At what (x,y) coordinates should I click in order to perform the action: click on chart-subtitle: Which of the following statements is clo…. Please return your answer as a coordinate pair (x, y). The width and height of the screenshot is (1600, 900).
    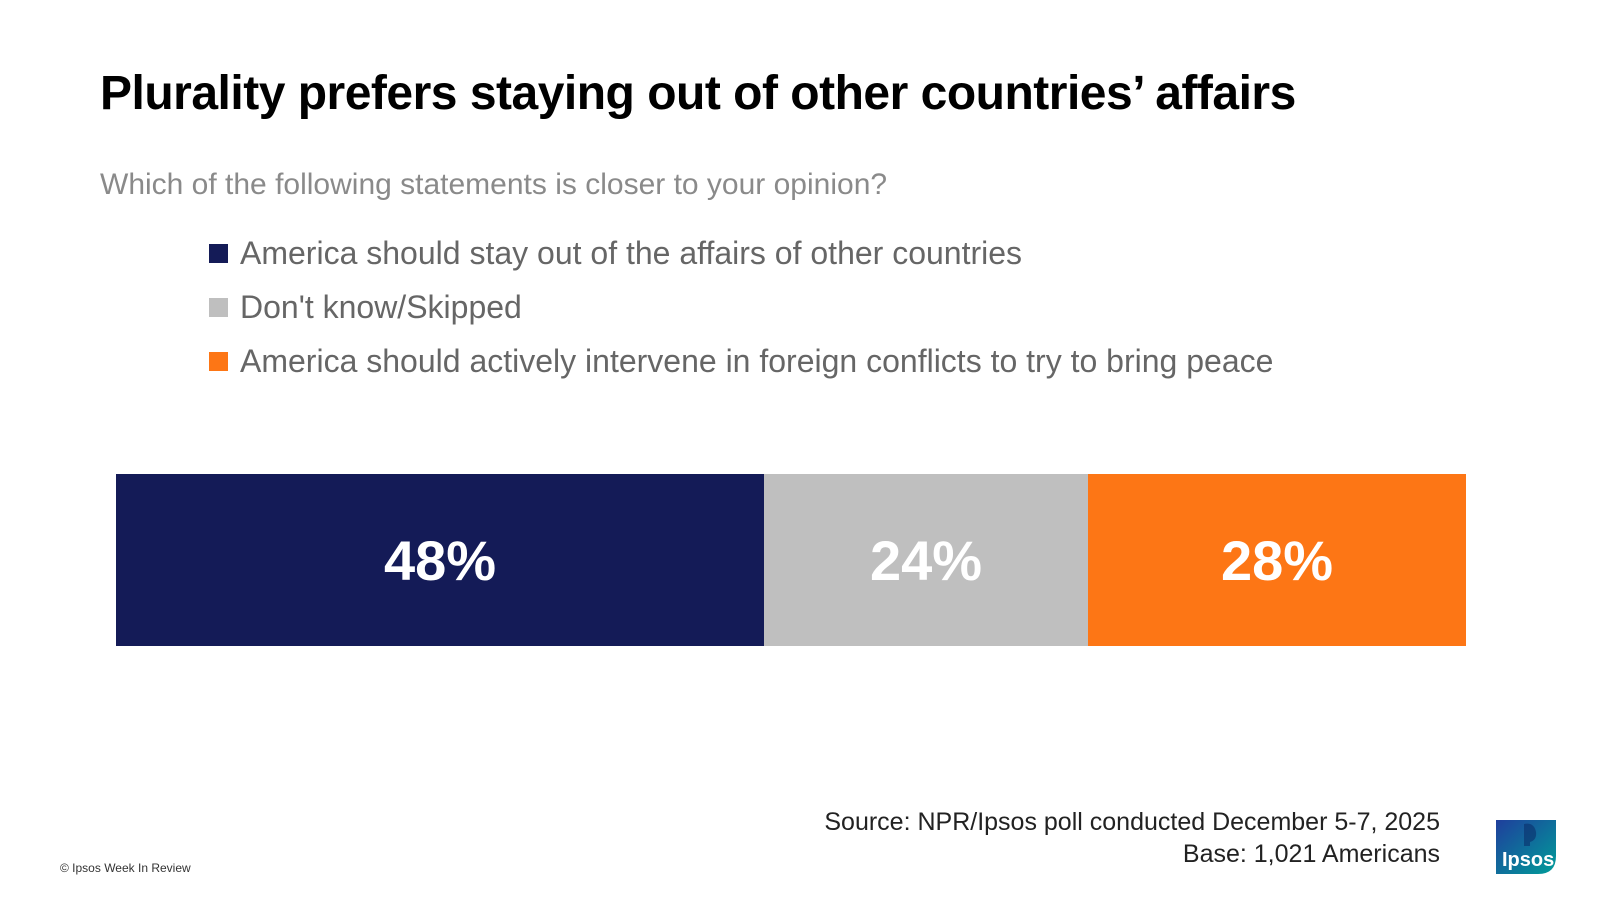
    Looking at the image, I should click on (494, 184).